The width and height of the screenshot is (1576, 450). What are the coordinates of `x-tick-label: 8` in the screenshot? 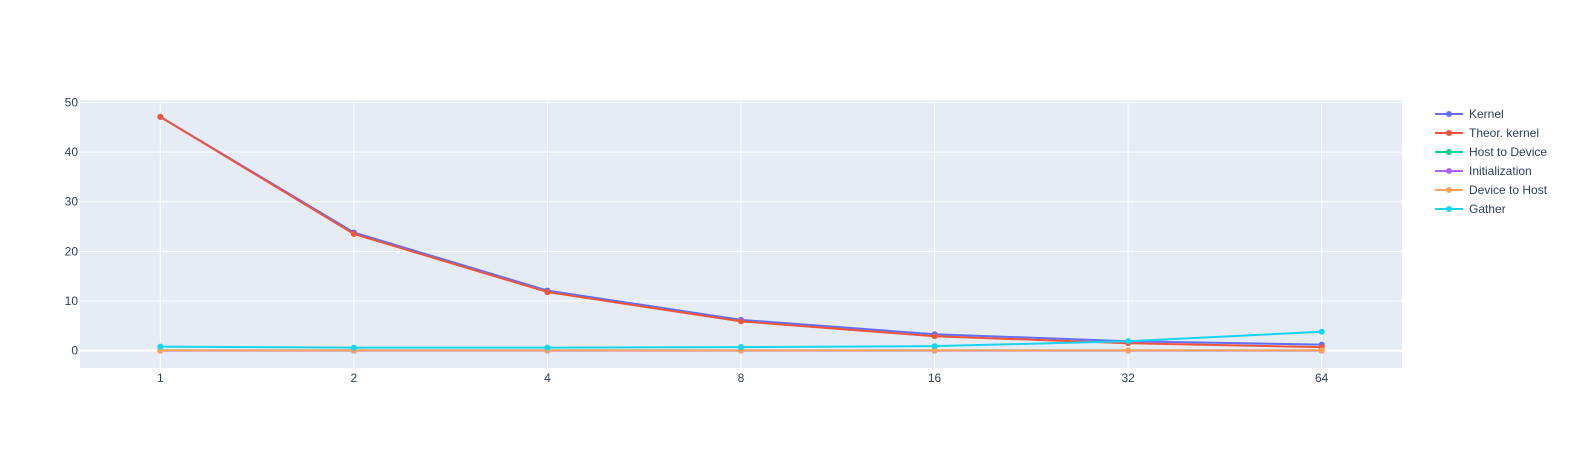 It's located at (741, 378).